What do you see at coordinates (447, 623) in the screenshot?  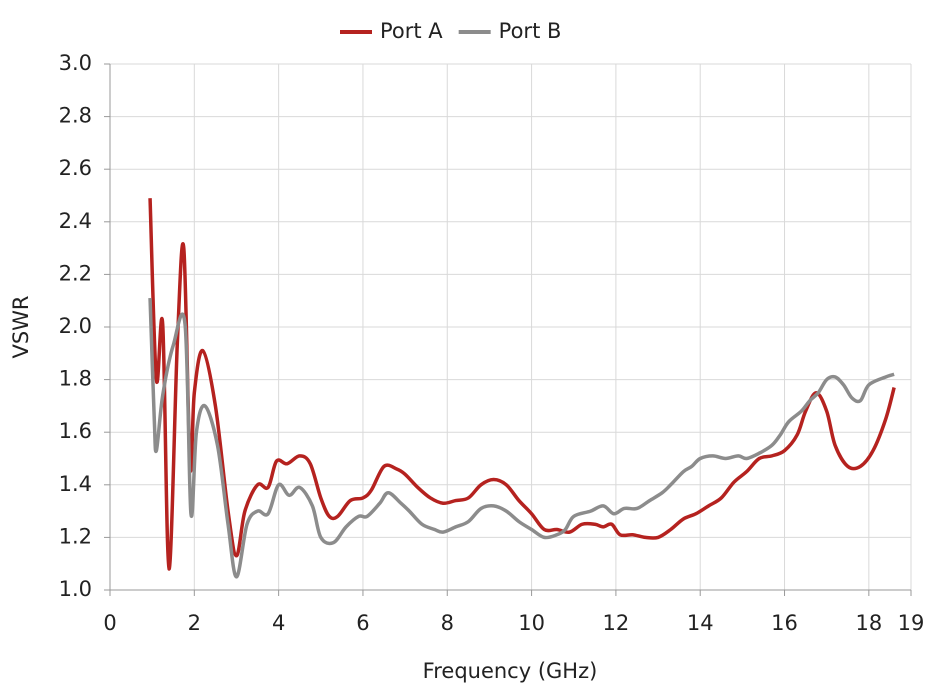 I see `x-tick-label: 8` at bounding box center [447, 623].